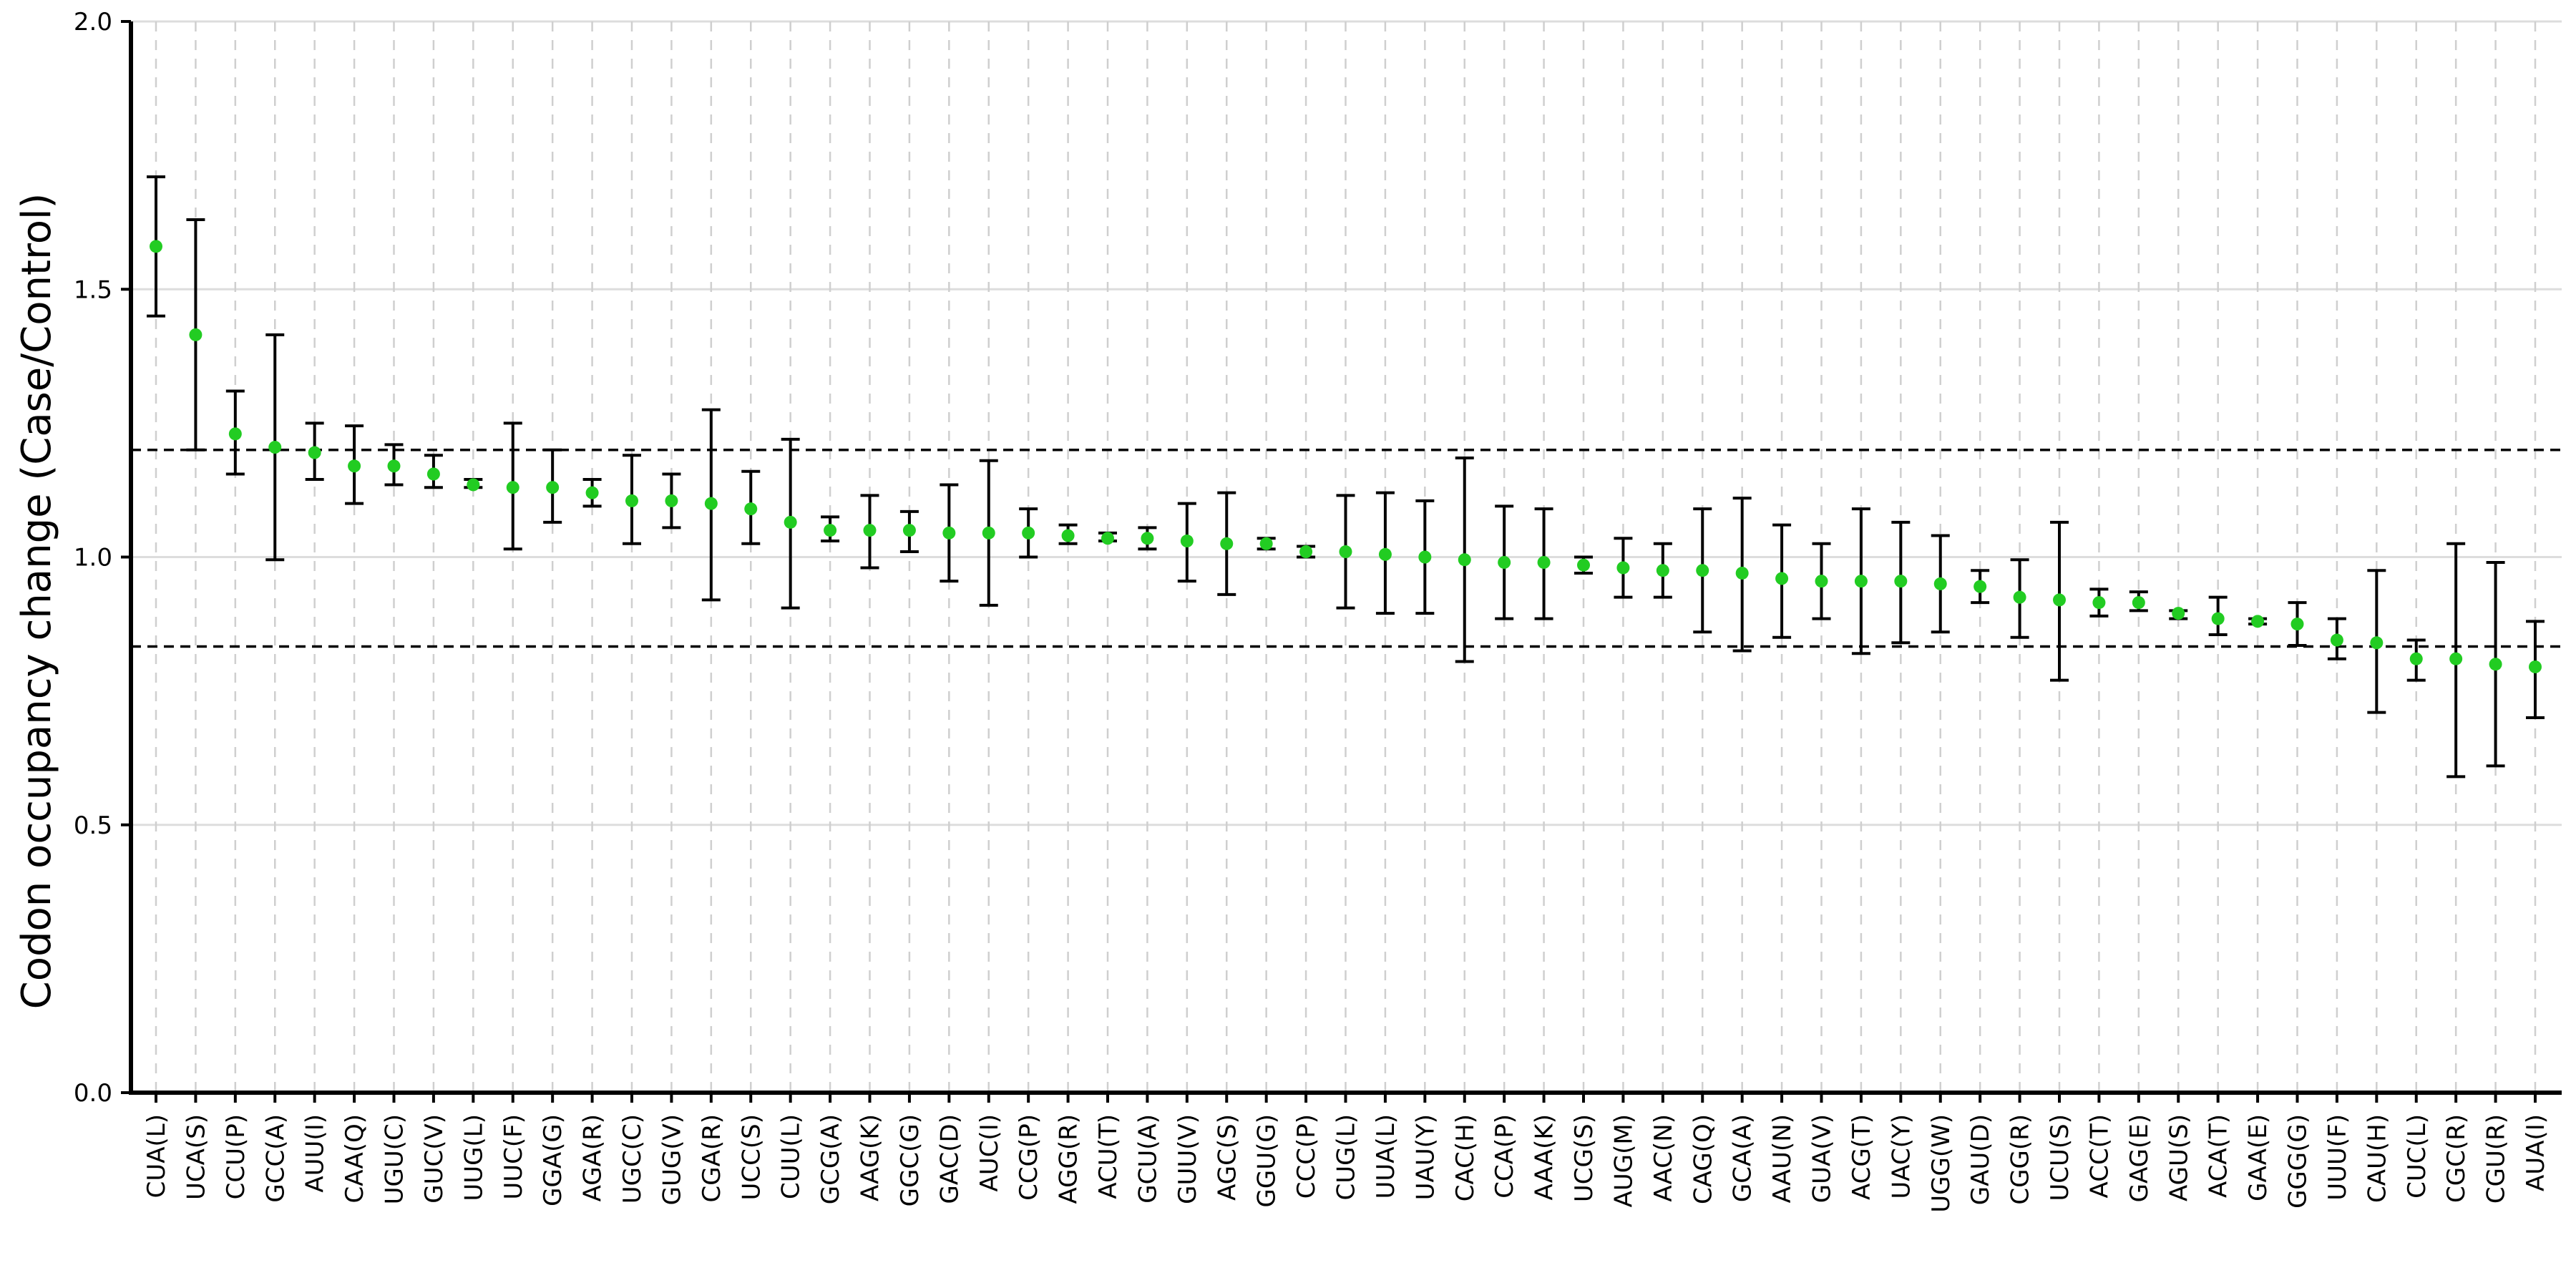 Image resolution: width=2576 pixels, height=1288 pixels. I want to click on x-tick-label: AAA(K), so click(1545, 1157).